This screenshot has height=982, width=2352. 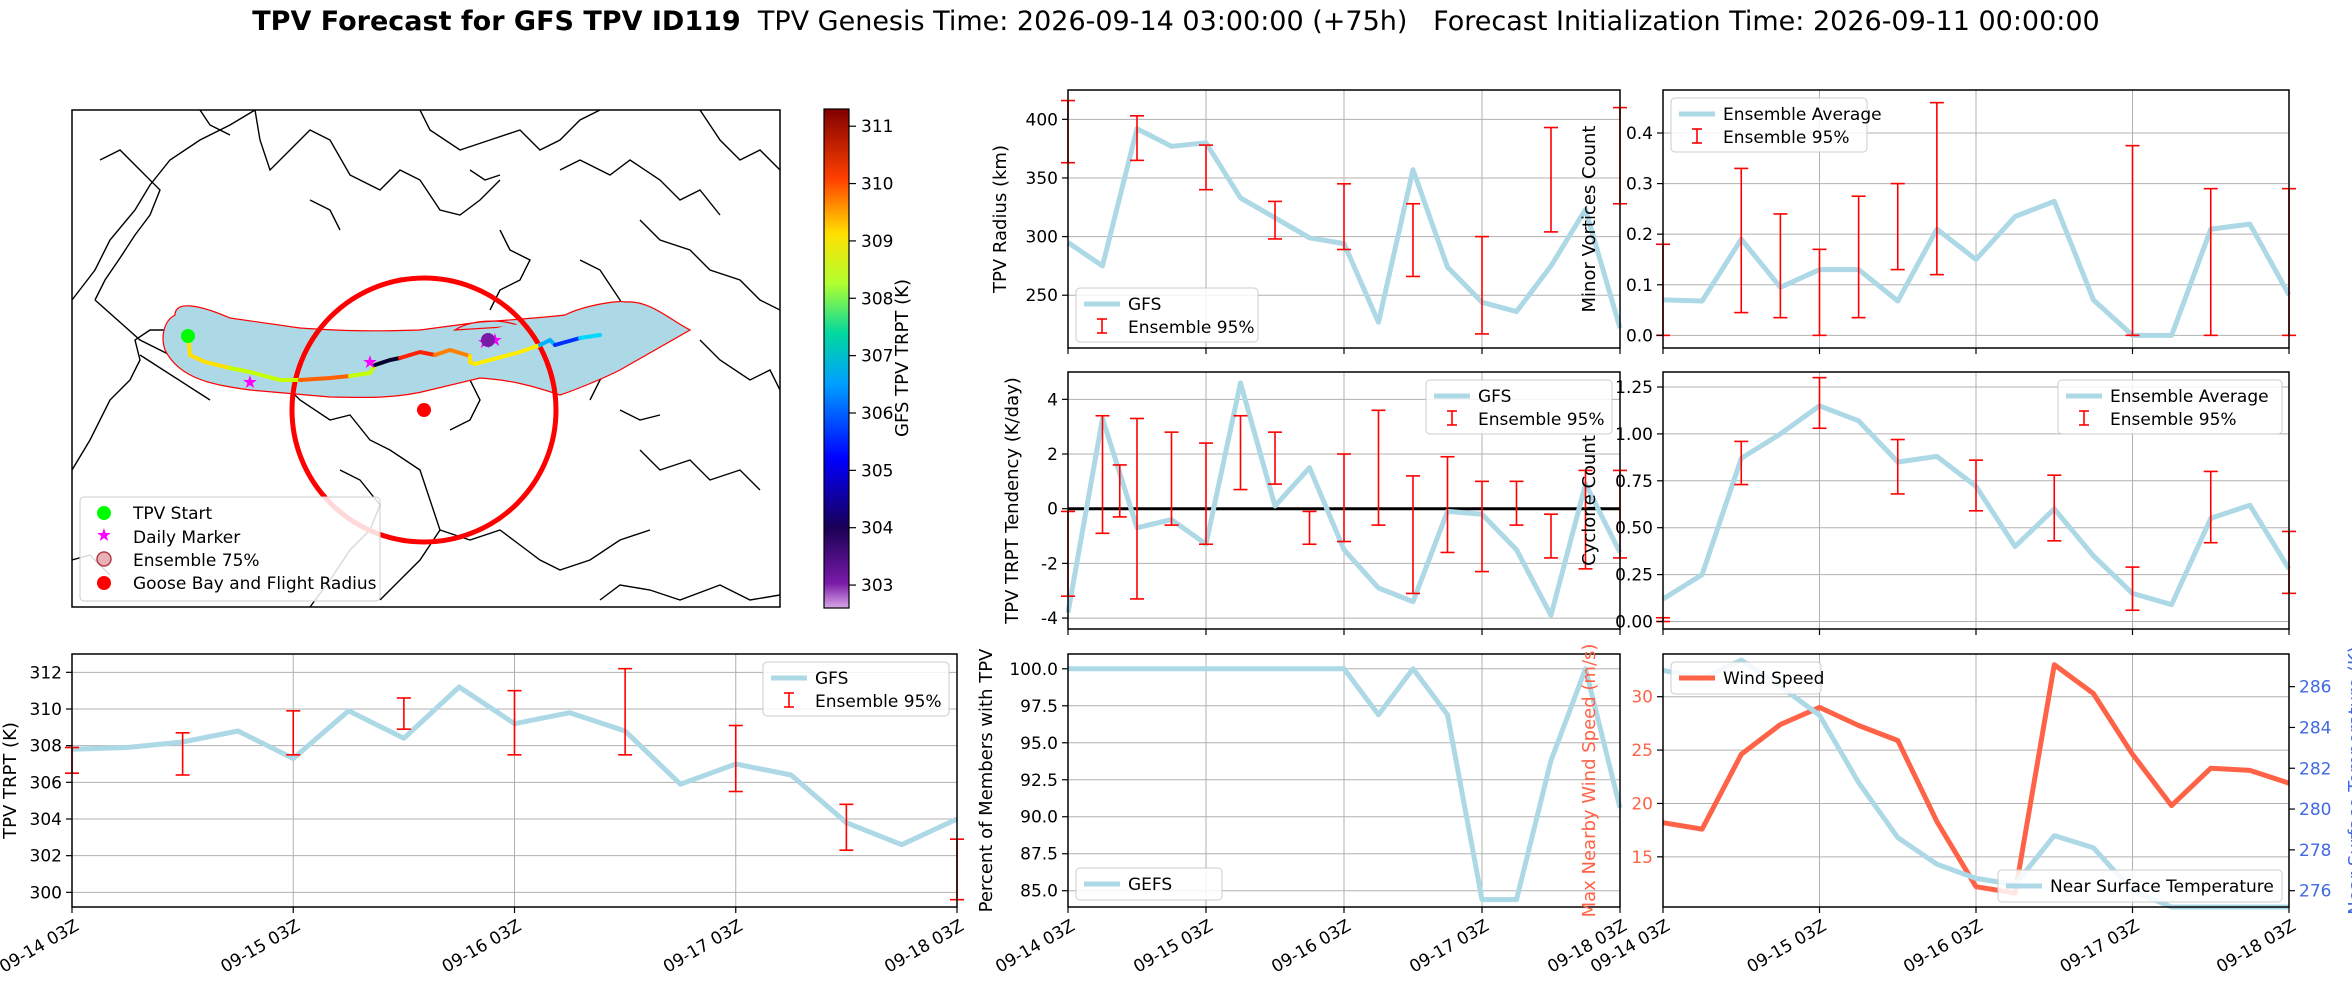 I want to click on y-tick-label: 302, so click(x=46, y=857).